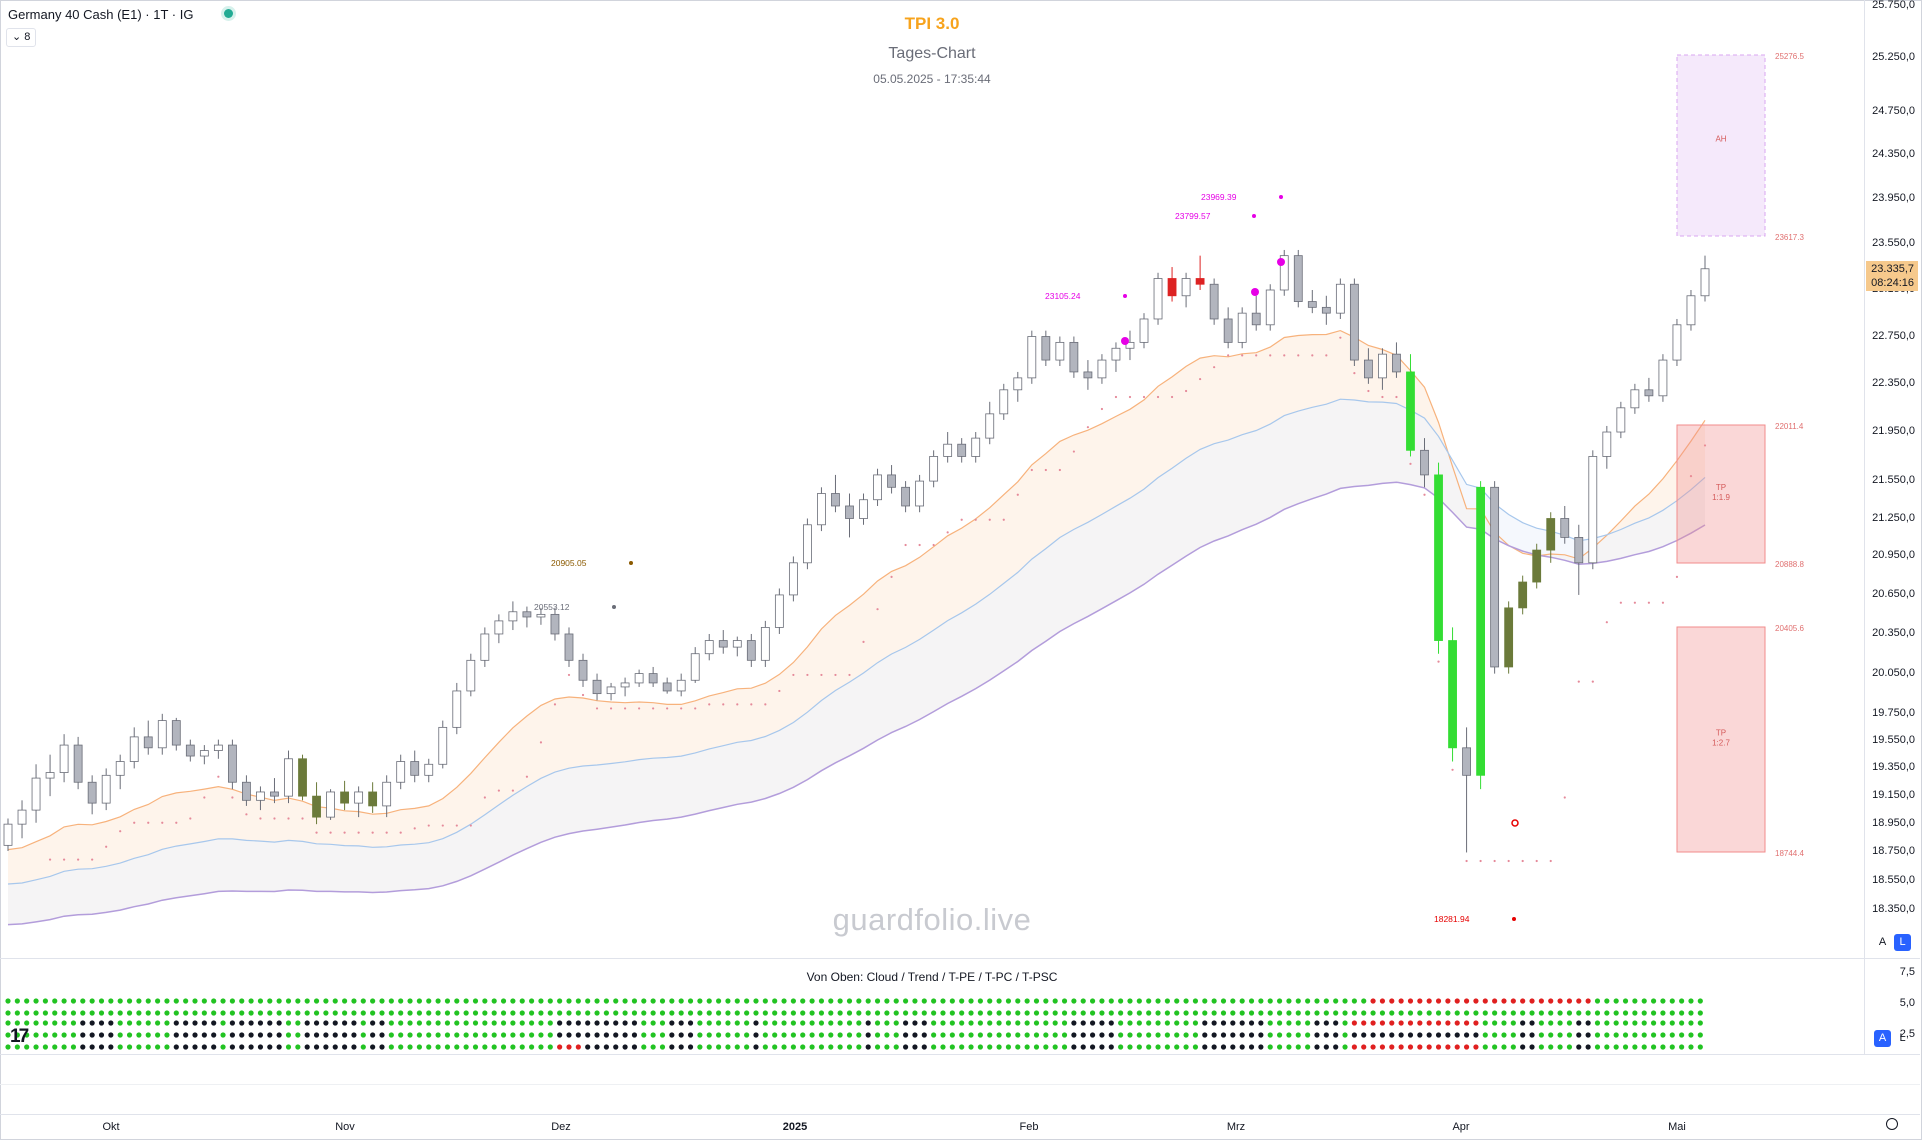 Image resolution: width=1922 pixels, height=1140 pixels. What do you see at coordinates (1892, 1006) in the screenshot?
I see `indicator-axis: 7,5 5,0 2,5` at bounding box center [1892, 1006].